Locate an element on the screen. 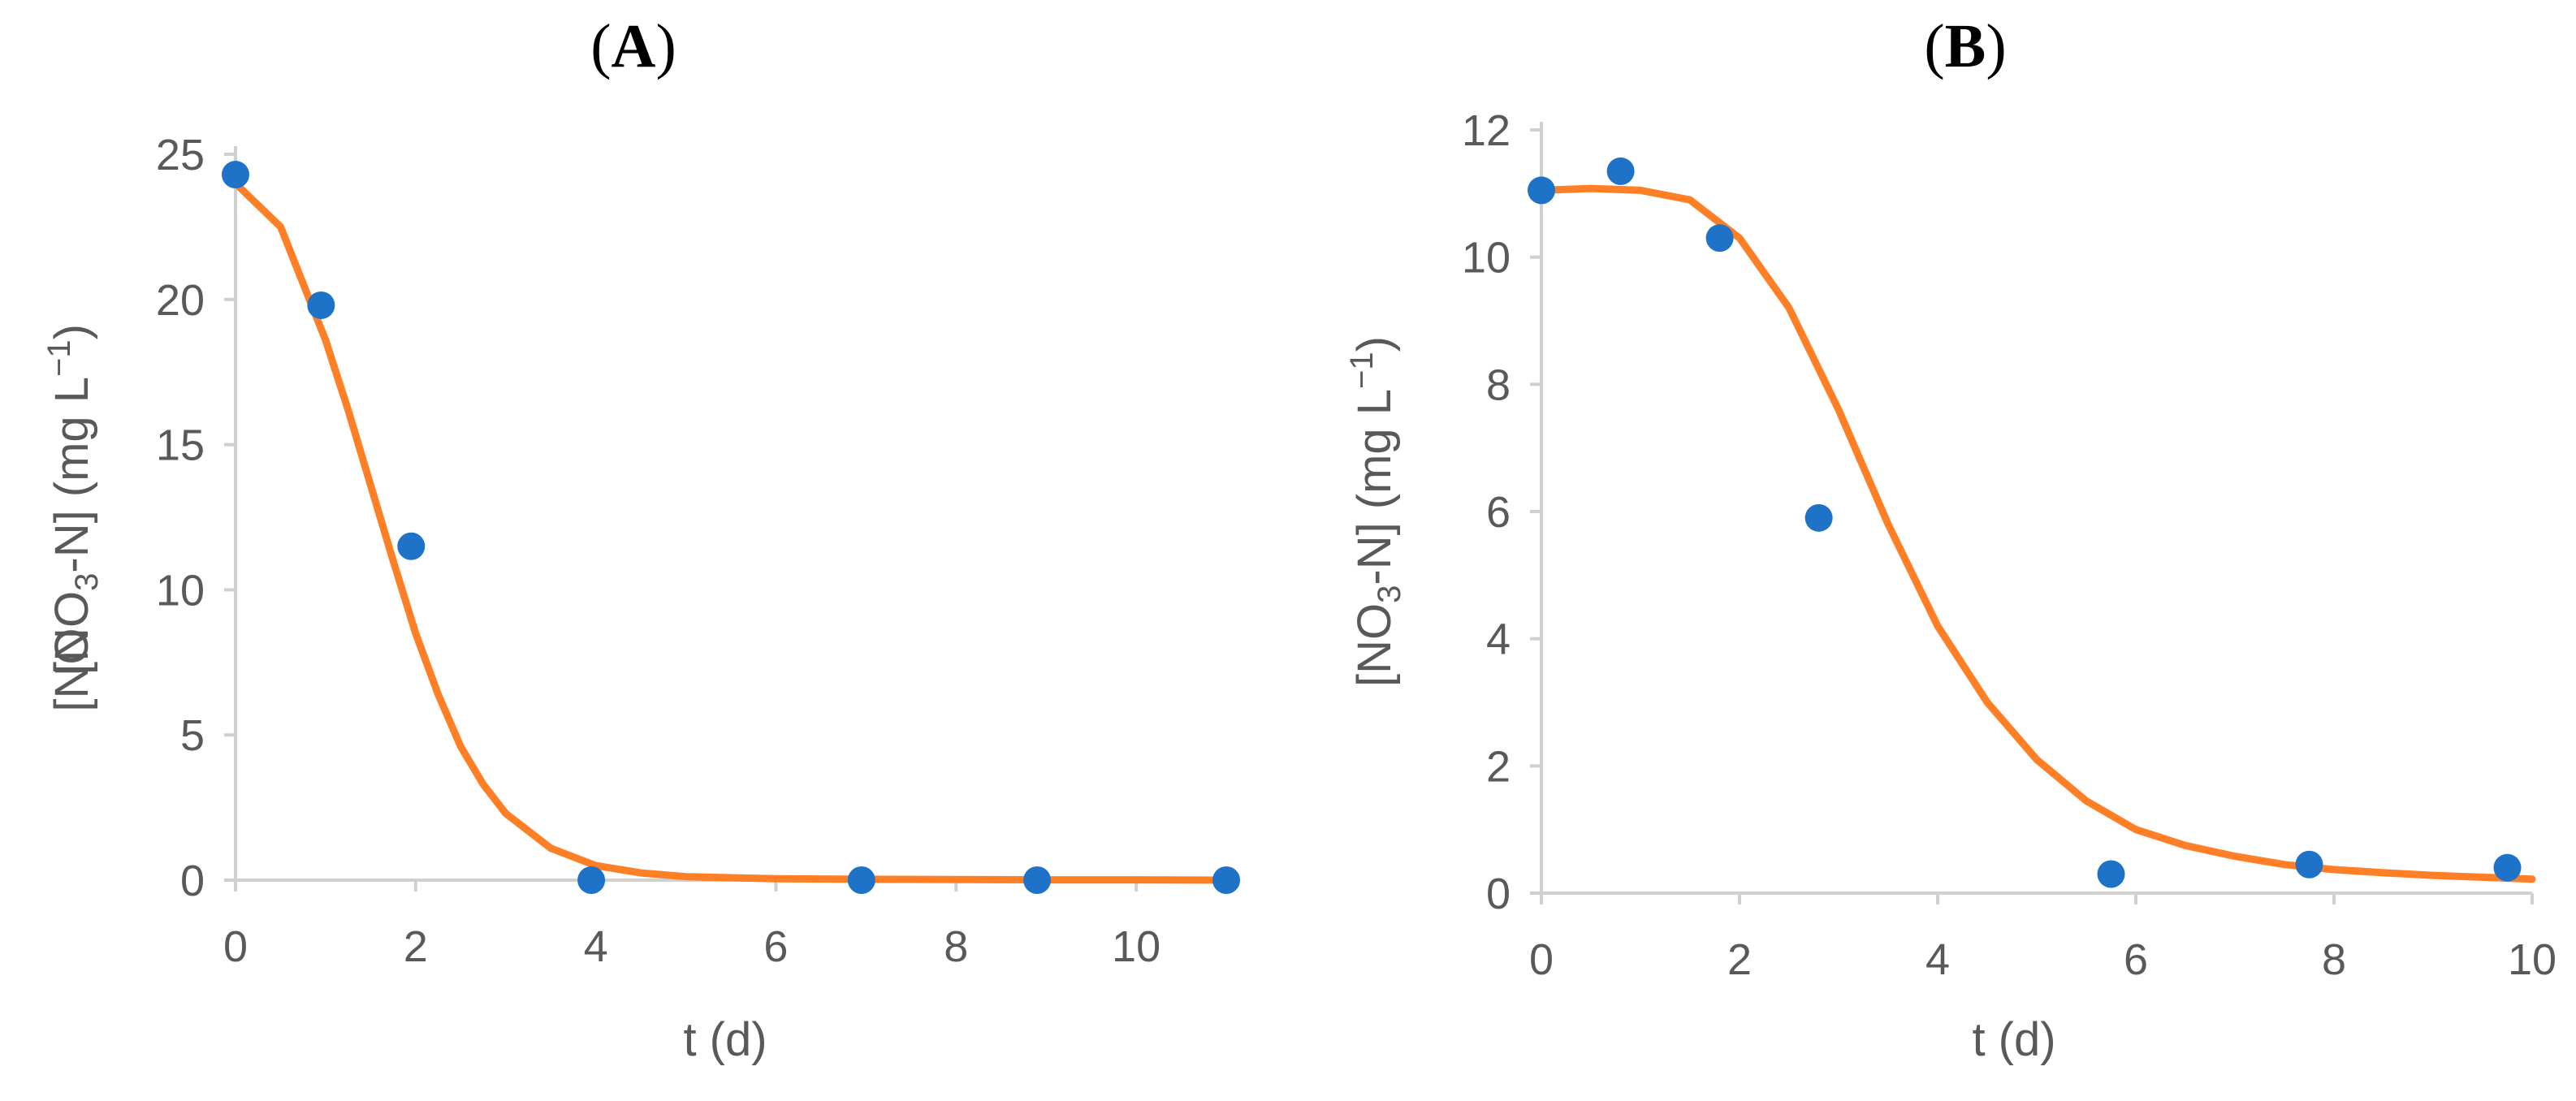  x-axis-label-b: t (d) is located at coordinates (2014, 1039).